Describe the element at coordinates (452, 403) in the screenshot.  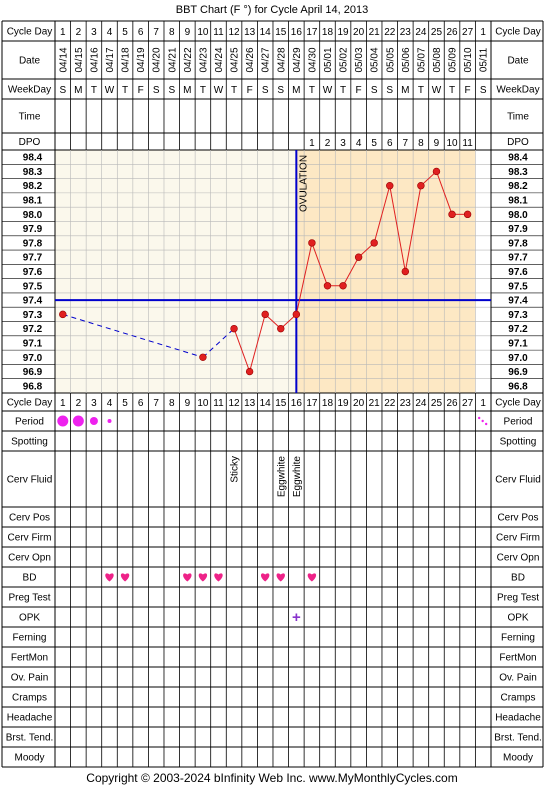
I see `cycle-day-number: 26` at that location.